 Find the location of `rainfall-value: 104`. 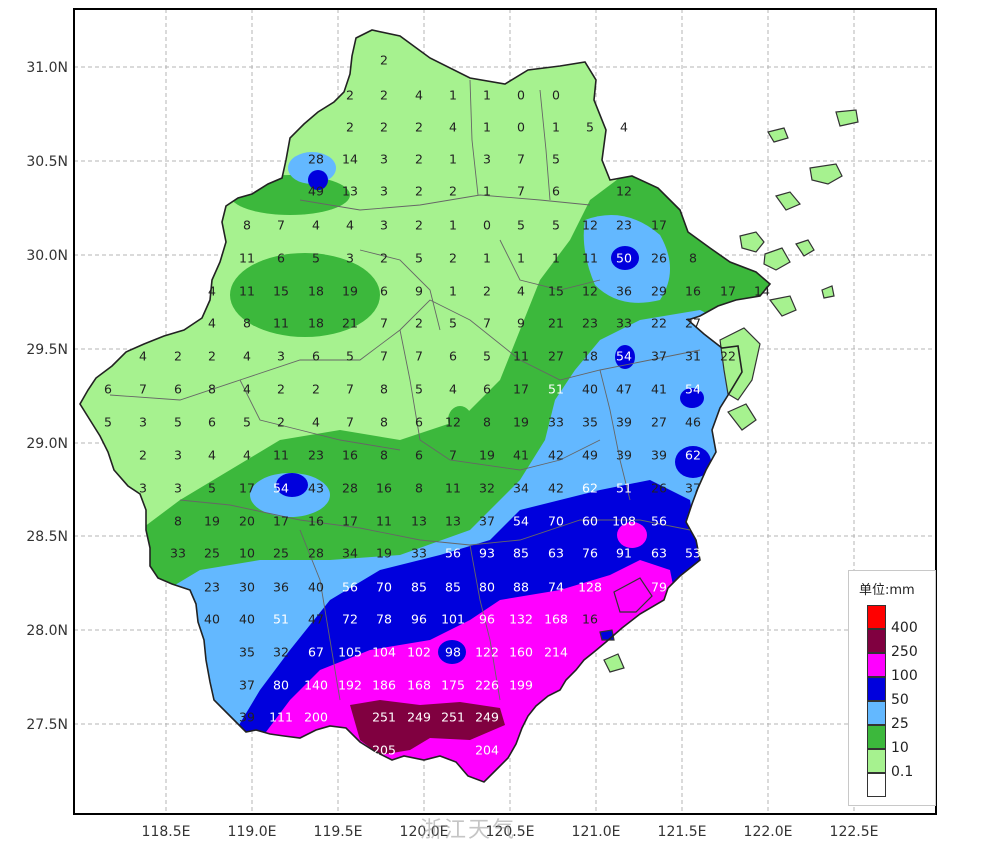

rainfall-value: 104 is located at coordinates (384, 652).